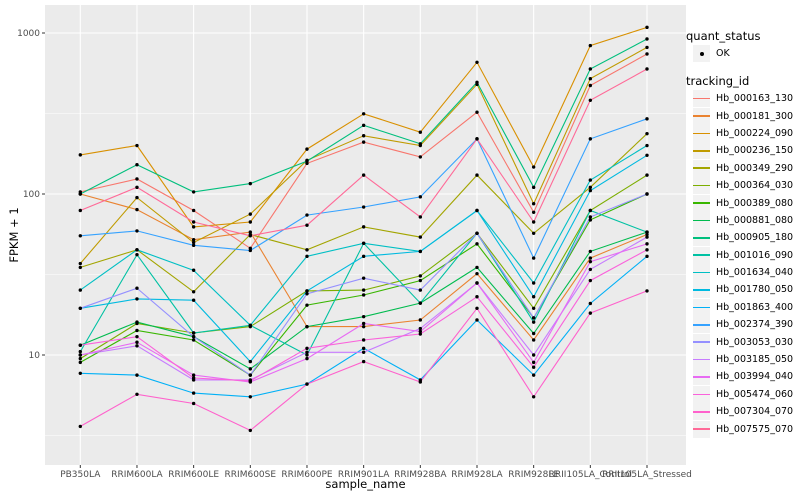 This screenshot has height=500, width=800. What do you see at coordinates (755, 342) in the screenshot?
I see `legend-item-label: Hb_003053_030` at bounding box center [755, 342].